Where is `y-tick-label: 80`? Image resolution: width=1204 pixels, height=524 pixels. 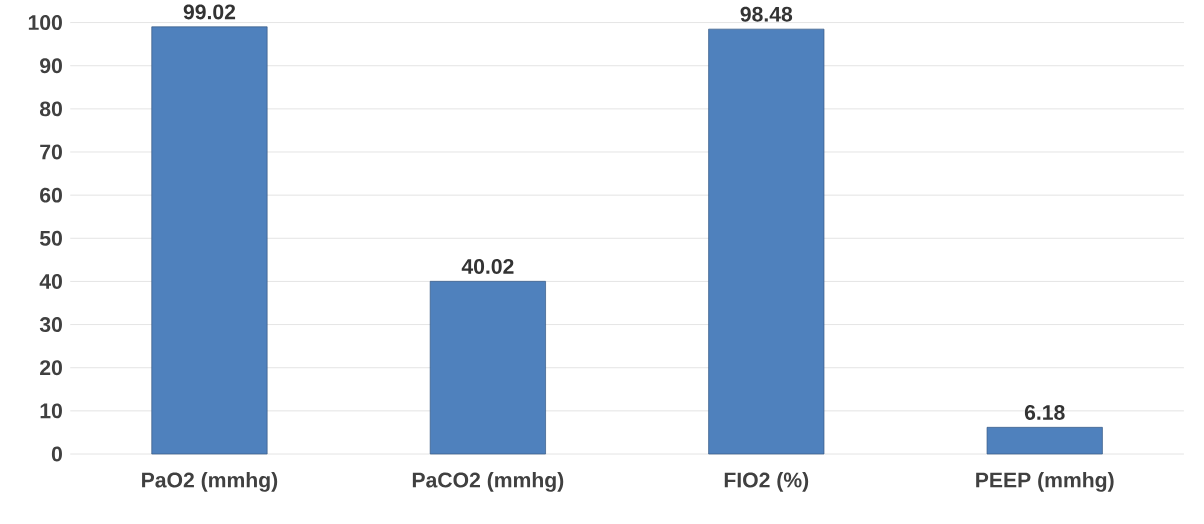 y-tick-label: 80 is located at coordinates (50, 109).